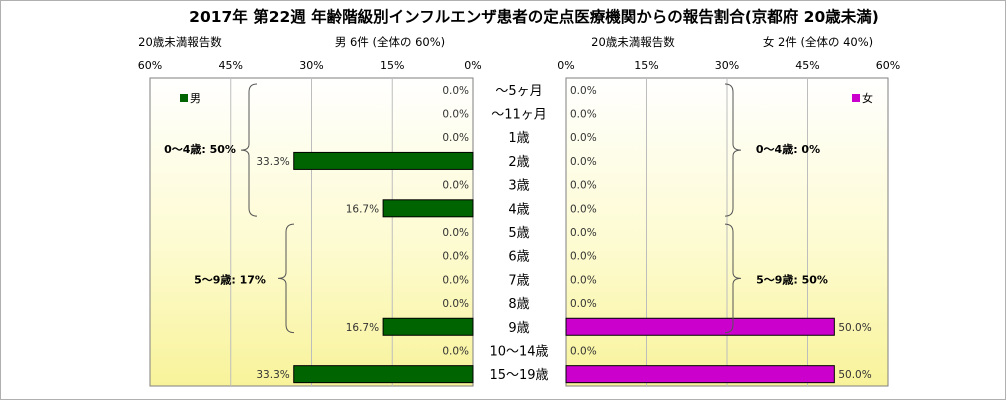 This screenshot has width=1006, height=400. Describe the element at coordinates (518, 304) in the screenshot. I see `category-label: 8歳` at that location.